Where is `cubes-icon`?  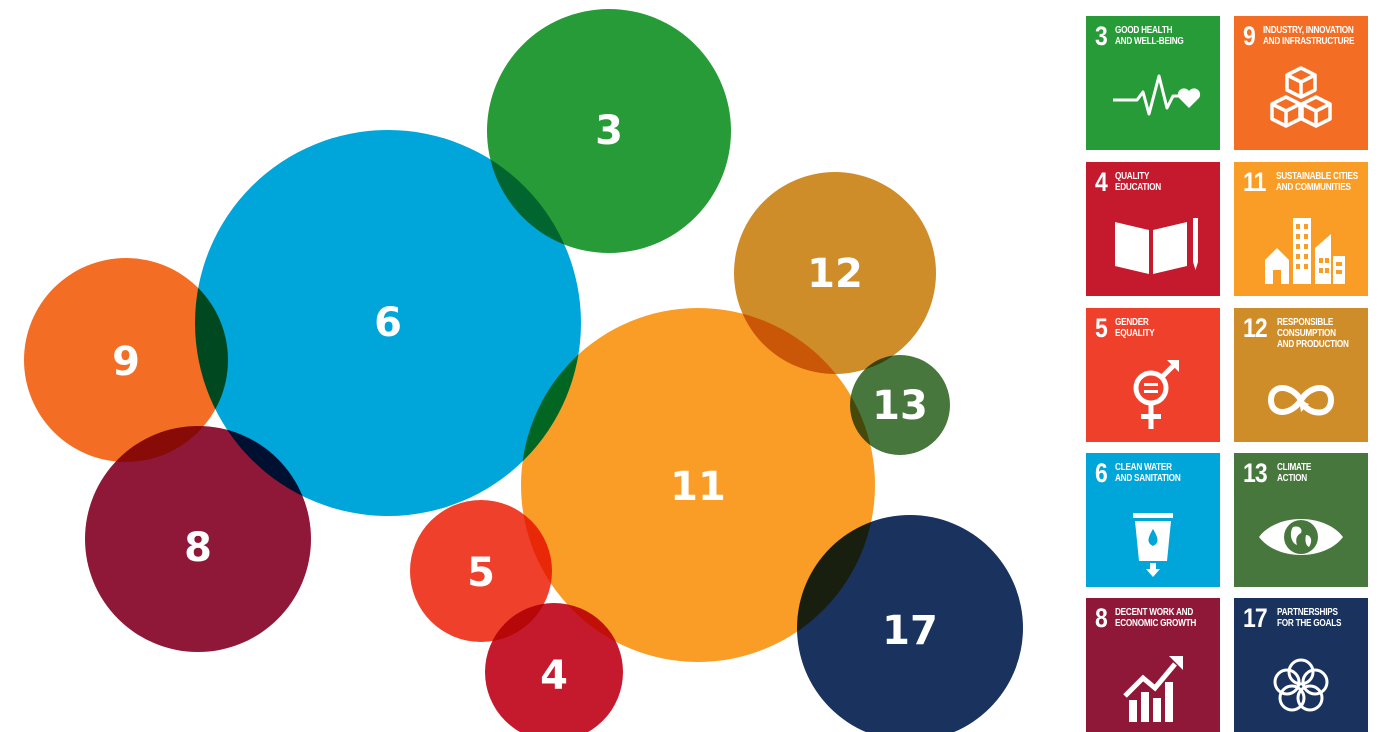 cubes-icon is located at coordinates (1301, 106).